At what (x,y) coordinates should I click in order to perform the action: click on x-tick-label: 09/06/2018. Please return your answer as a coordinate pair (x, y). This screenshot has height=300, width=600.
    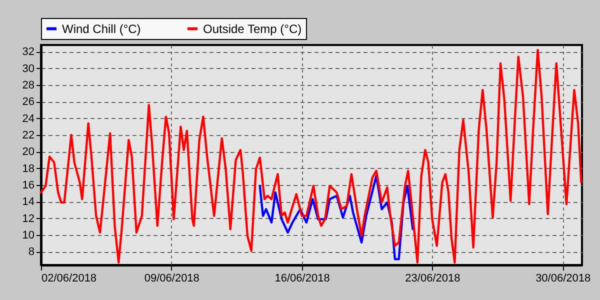
    Looking at the image, I should click on (172, 278).